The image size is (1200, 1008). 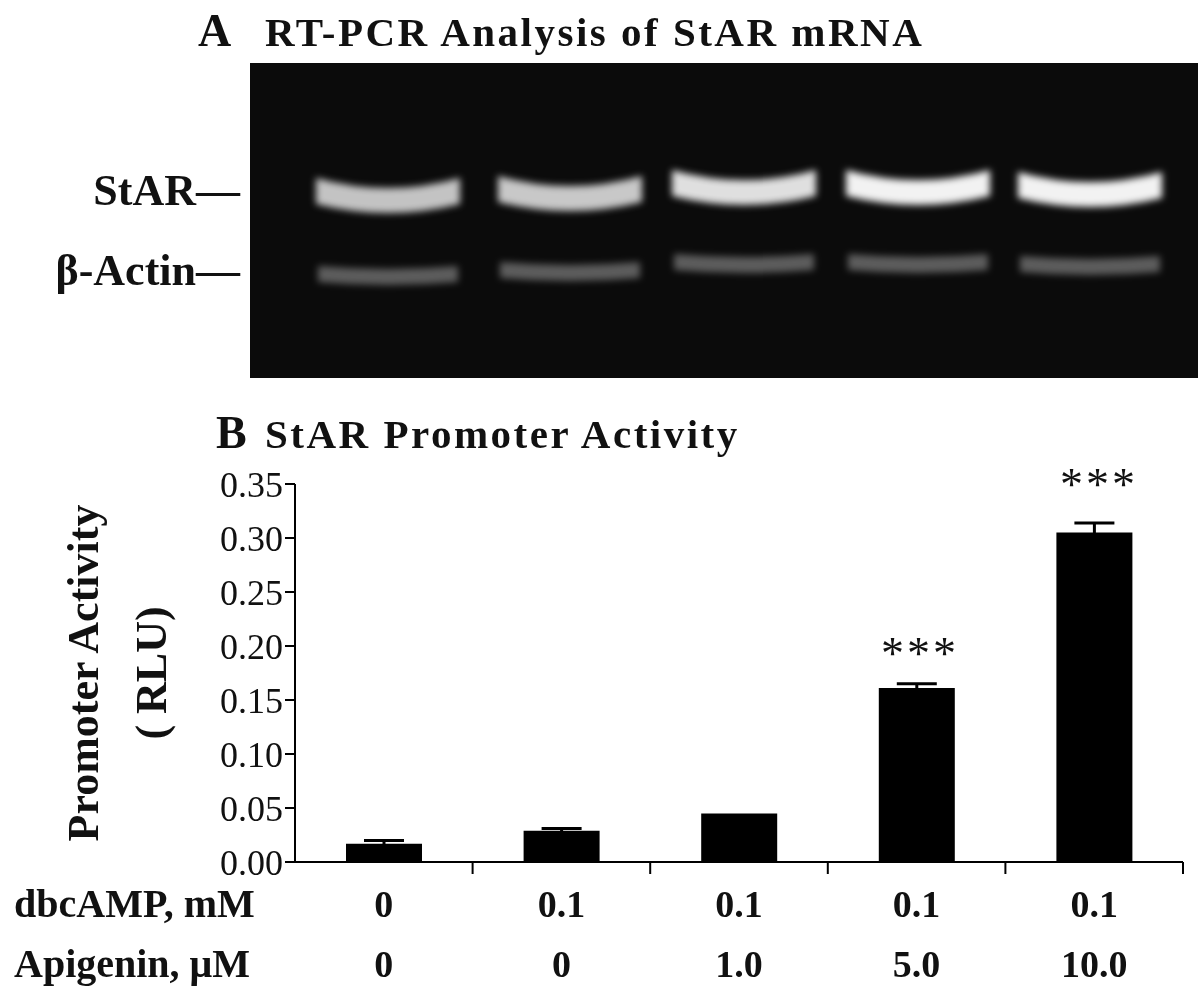 I want to click on y-tick-label: 0.20, so click(x=251, y=646).